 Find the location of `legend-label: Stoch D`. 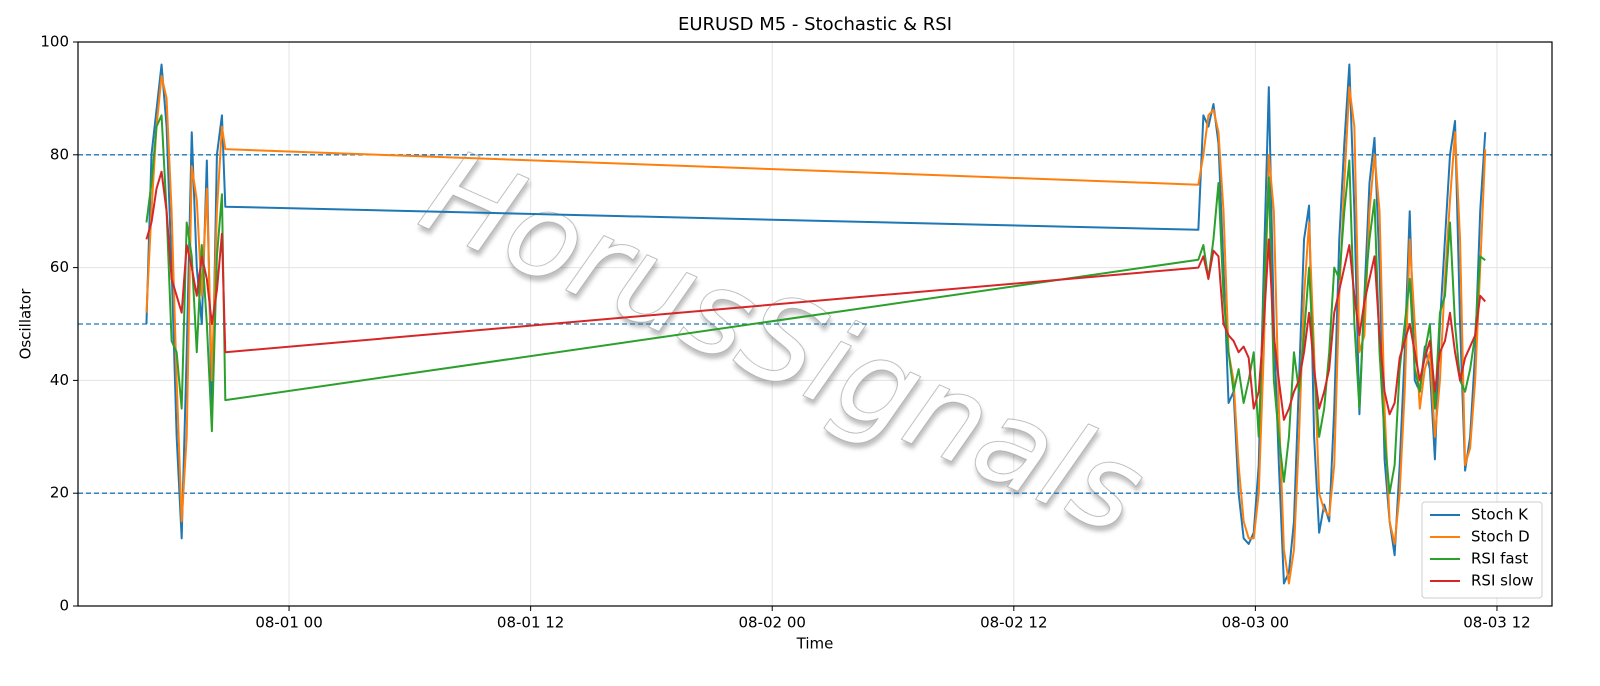

legend-label: Stoch D is located at coordinates (1500, 537).